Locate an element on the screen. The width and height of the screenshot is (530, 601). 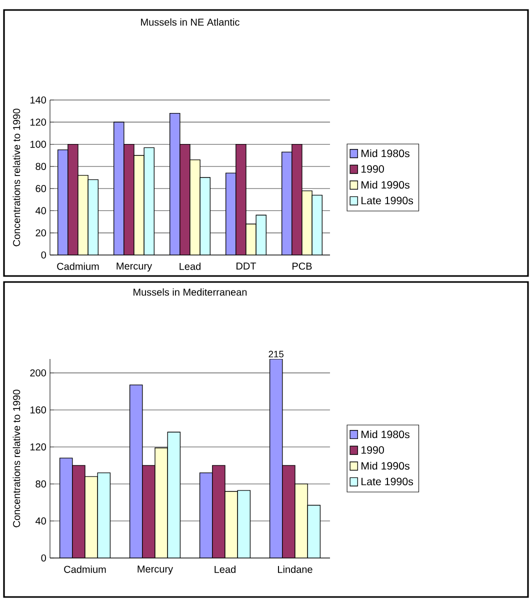
y-tick-label: 20 is located at coordinates (41, 232).